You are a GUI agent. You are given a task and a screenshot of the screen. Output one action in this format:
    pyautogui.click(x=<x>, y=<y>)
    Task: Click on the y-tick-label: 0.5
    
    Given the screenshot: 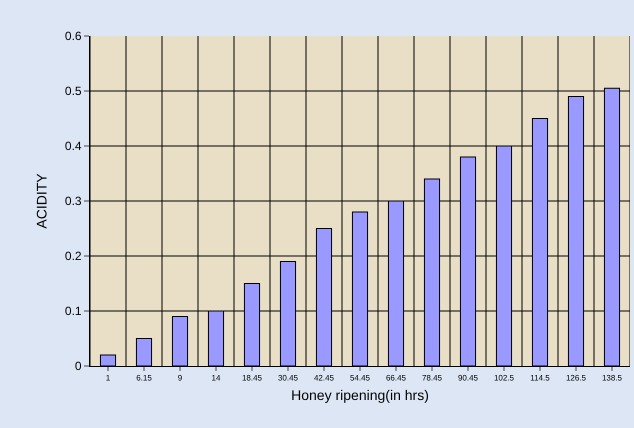 What is the action you would take?
    pyautogui.click(x=73, y=91)
    